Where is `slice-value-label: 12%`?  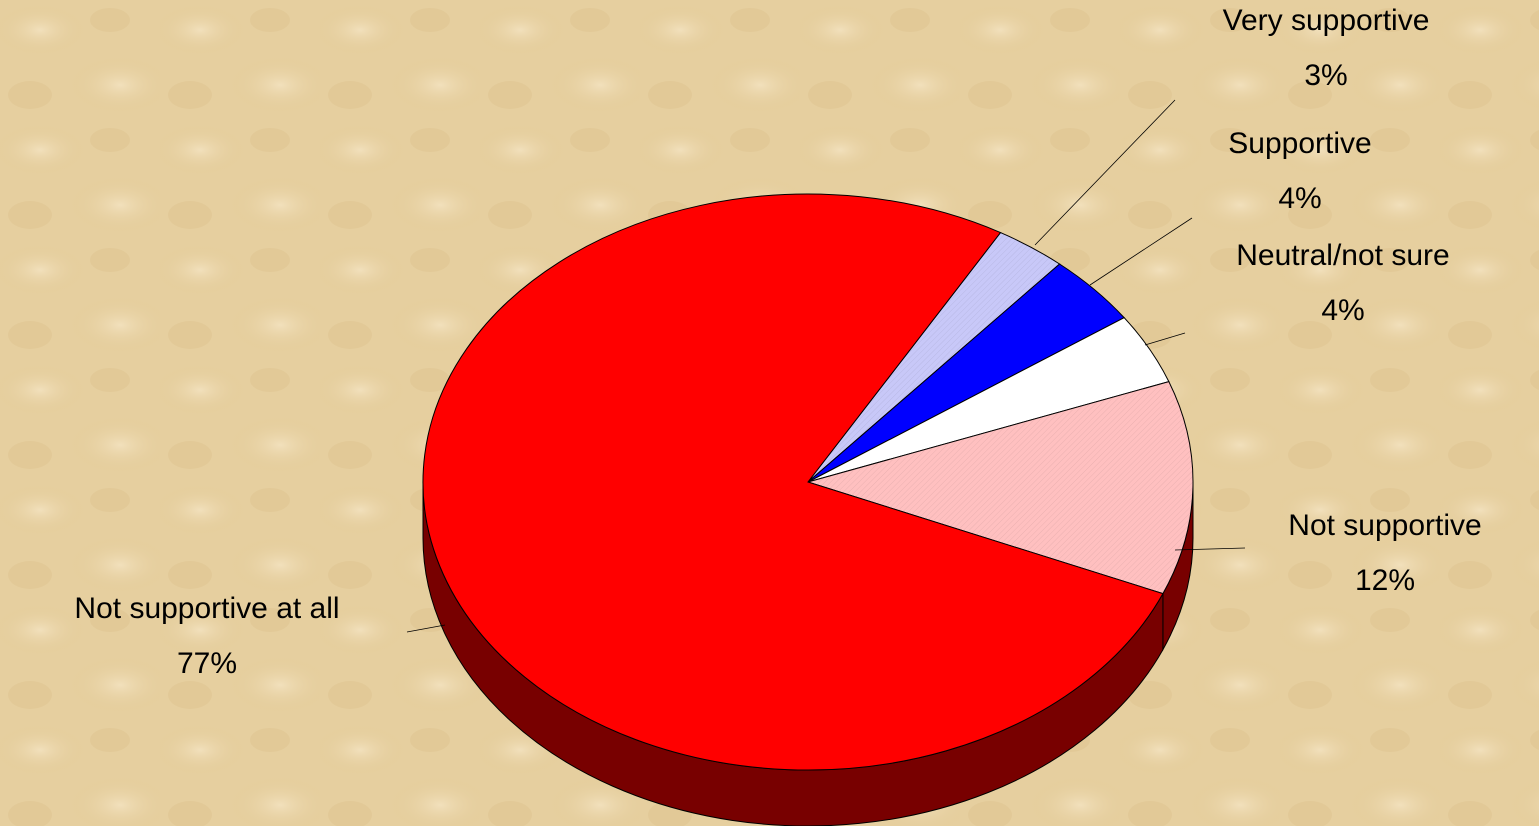 slice-value-label: 12% is located at coordinates (1385, 580).